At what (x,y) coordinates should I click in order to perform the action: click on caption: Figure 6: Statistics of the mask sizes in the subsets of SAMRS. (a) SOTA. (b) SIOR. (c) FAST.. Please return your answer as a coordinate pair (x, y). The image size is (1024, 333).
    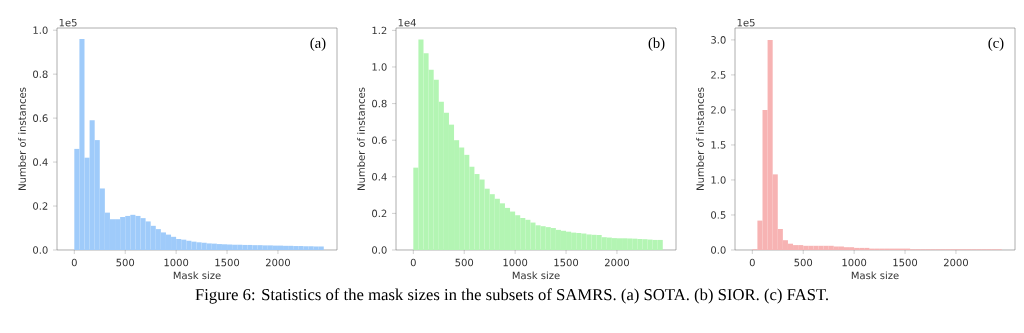
    Looking at the image, I should click on (511, 296).